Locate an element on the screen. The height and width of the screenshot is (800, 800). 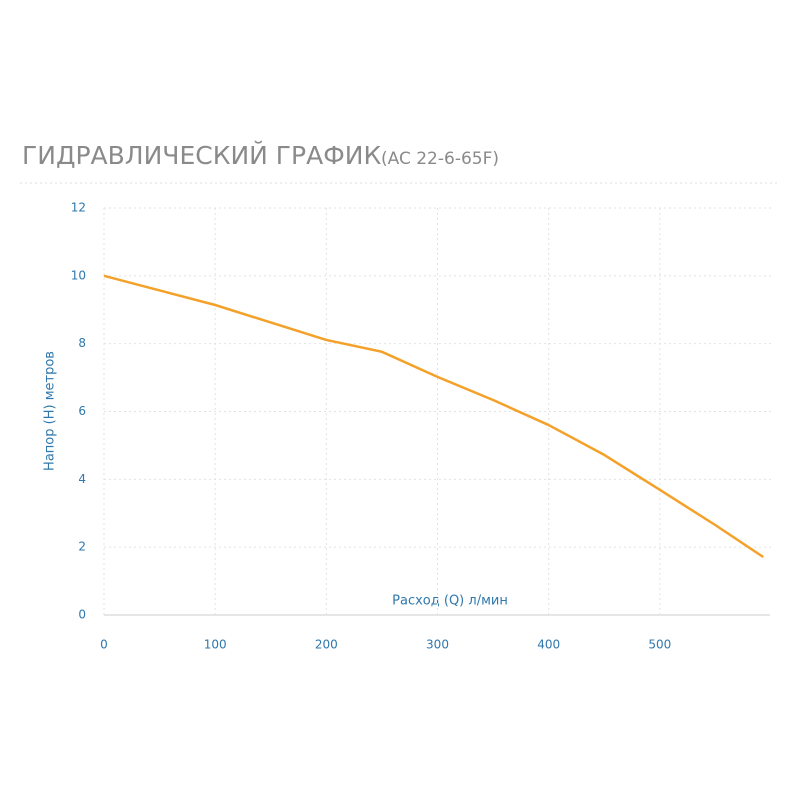
chart-subtitle: (AC 22-6-65F) is located at coordinates (440, 159).